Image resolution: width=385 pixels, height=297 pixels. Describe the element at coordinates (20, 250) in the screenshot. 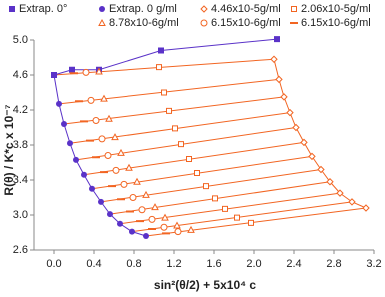

I see `y-tick-label: 2.6` at that location.